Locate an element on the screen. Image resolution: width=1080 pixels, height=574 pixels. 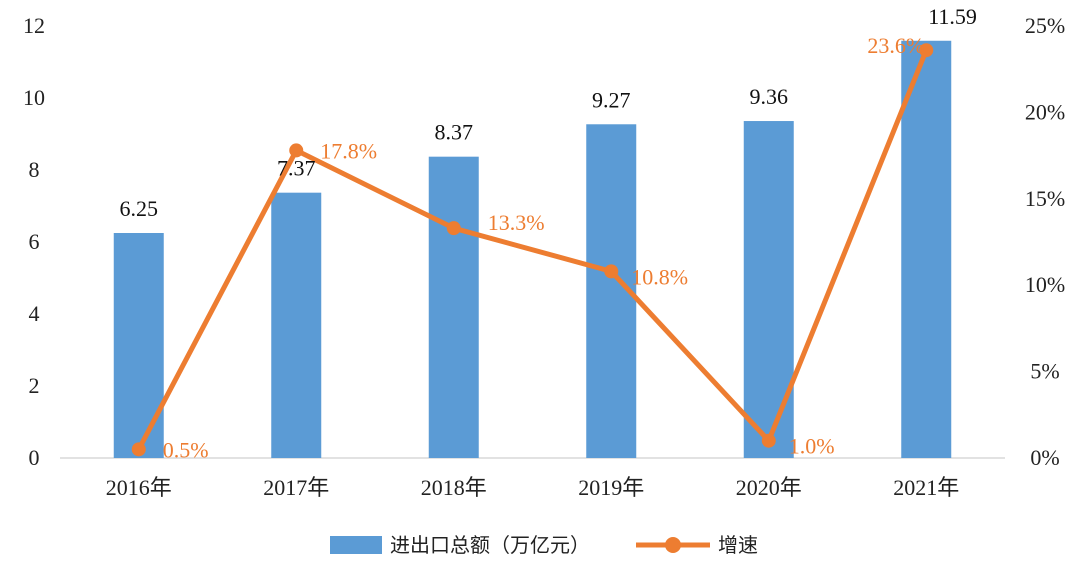
legend: 进出口总额（万亿元） 增速 is located at coordinates (544, 545).